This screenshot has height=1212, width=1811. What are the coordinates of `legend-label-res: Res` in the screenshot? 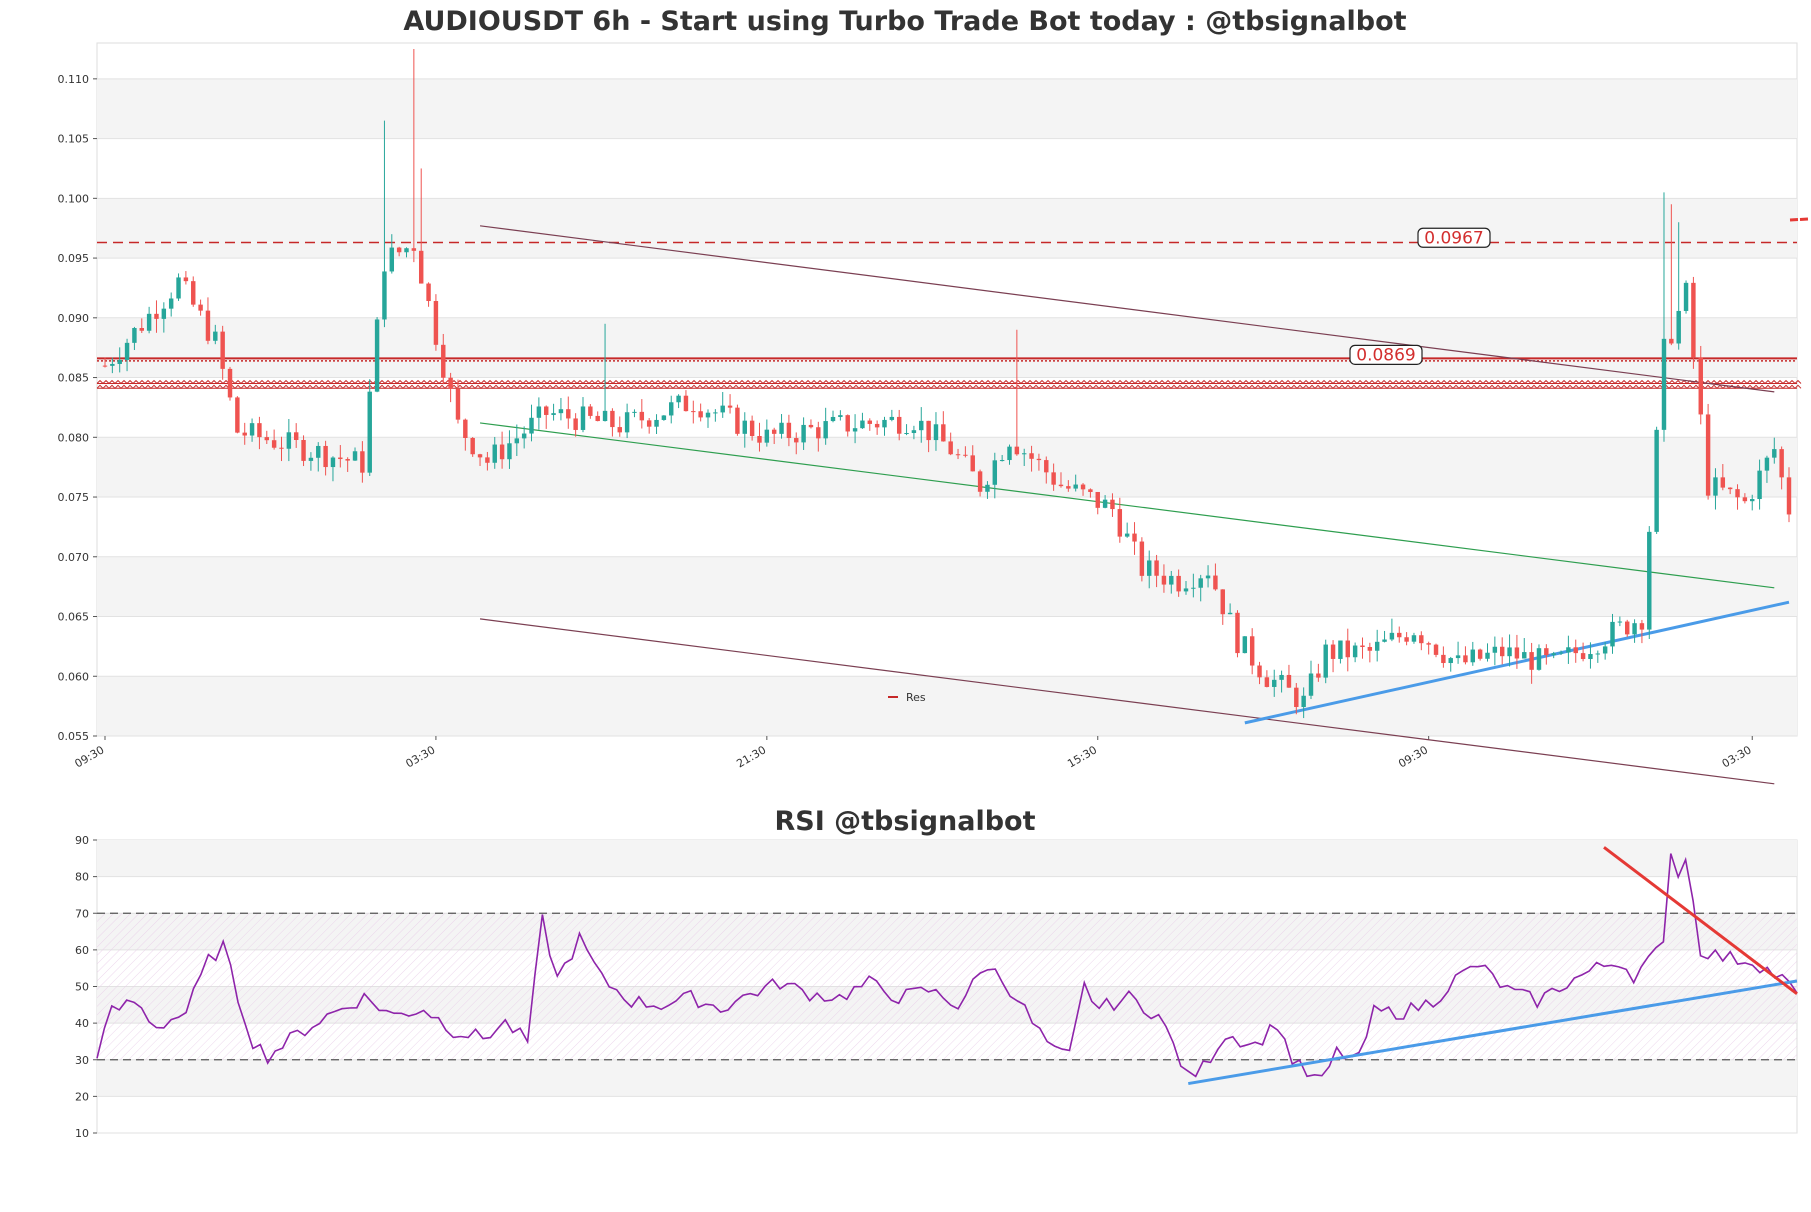 It's located at (916, 697).